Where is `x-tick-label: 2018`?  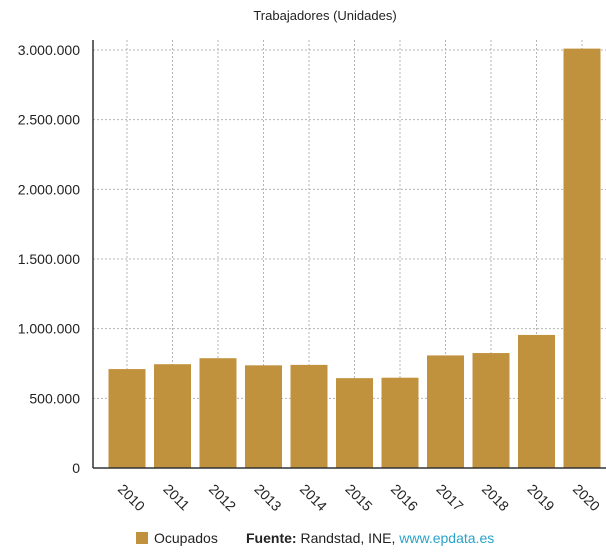 x-tick-label: 2018 is located at coordinates (495, 497).